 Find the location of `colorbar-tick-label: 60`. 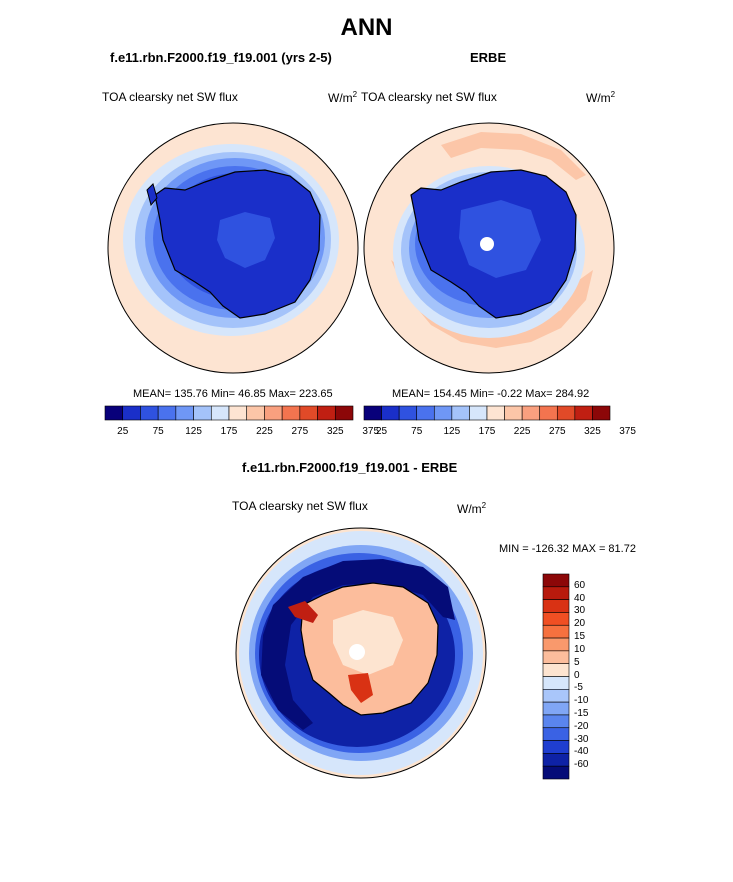

colorbar-tick-label: 60 is located at coordinates (580, 585).